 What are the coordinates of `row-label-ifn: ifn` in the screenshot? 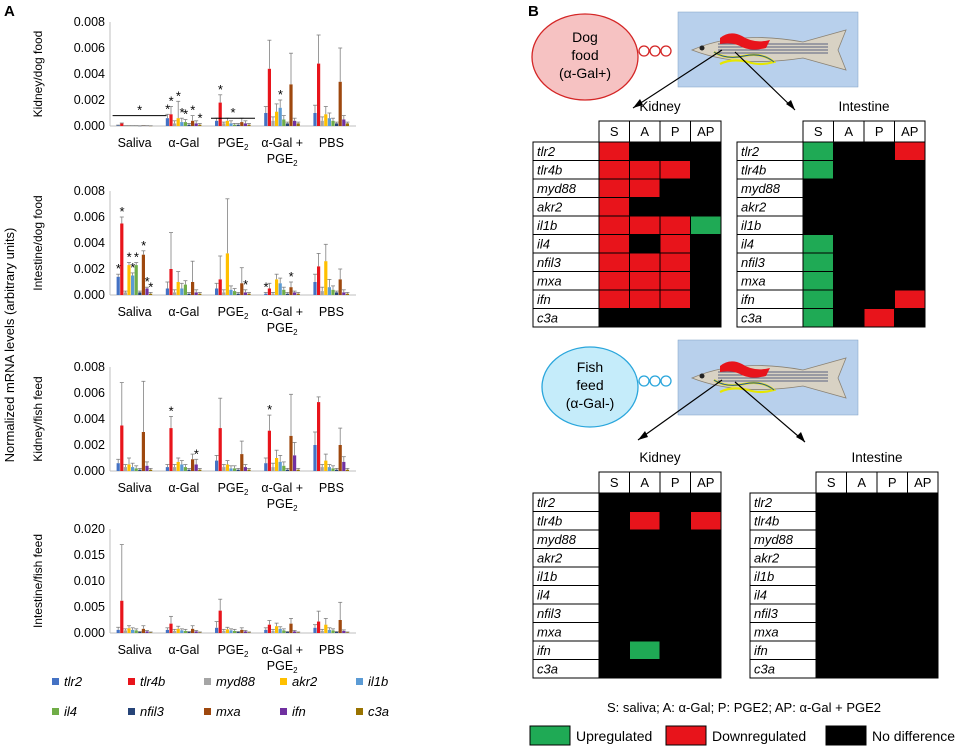 It's located at (748, 299).